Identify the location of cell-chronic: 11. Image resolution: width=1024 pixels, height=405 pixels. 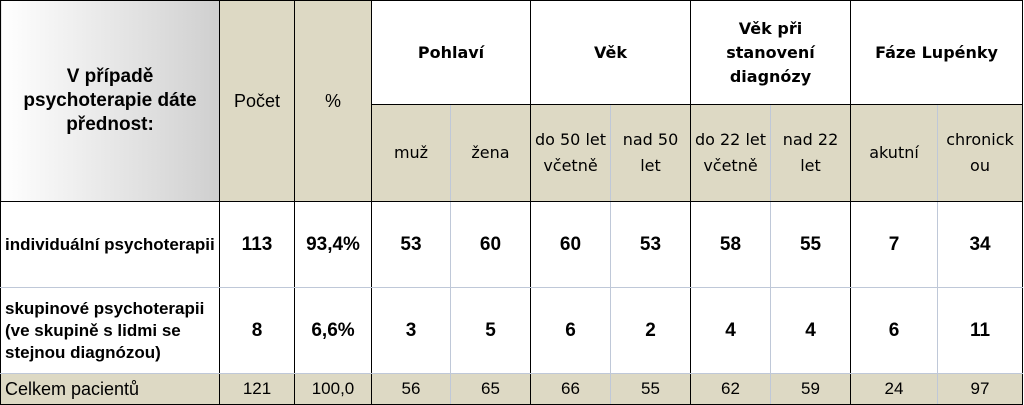
(980, 330).